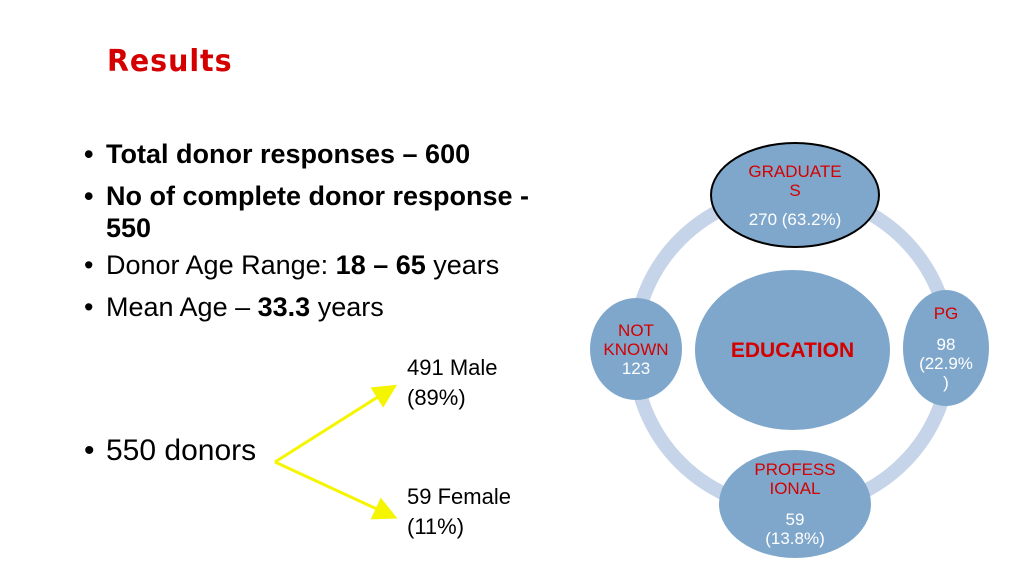 The height and width of the screenshot is (574, 1024). Describe the element at coordinates (347, 307) in the screenshot. I see `mean-age-suffix: years` at that location.